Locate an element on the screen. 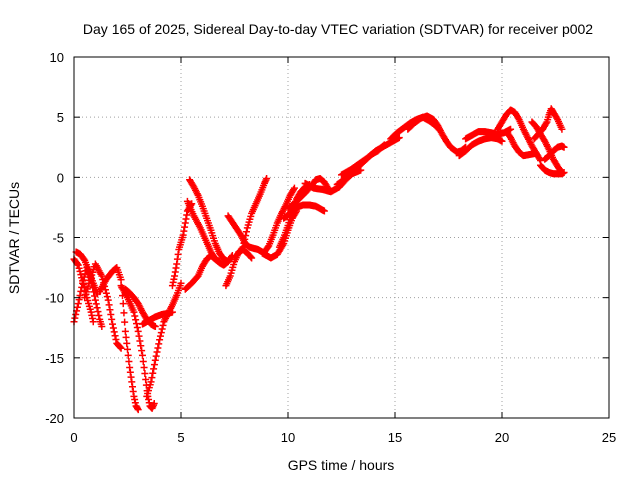 This screenshot has height=480, width=640. y-tick-label: -10 is located at coordinates (54, 298).